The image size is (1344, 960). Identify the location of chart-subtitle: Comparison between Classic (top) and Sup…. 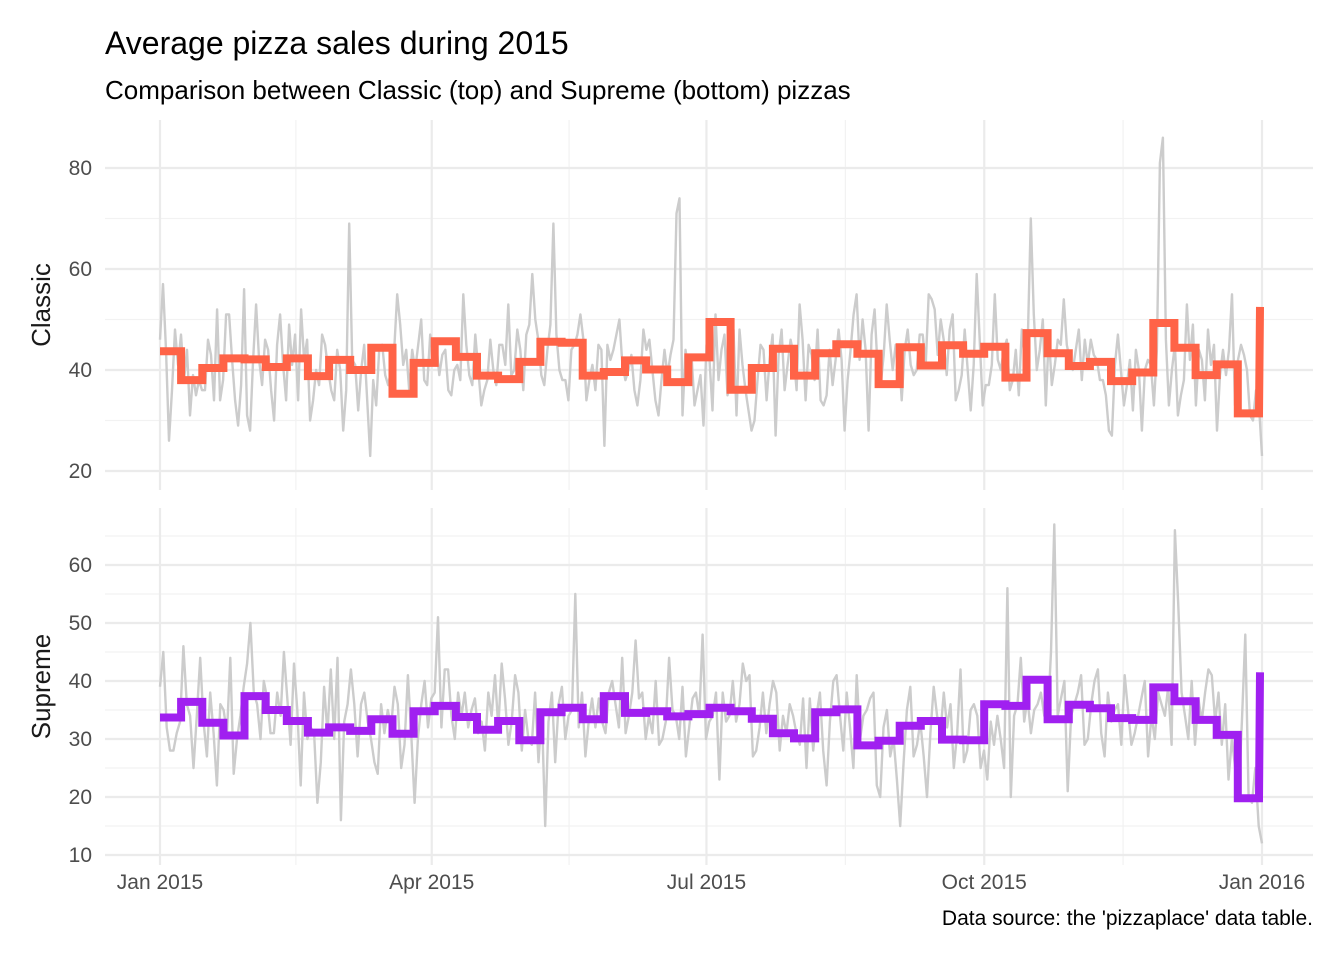
(478, 90).